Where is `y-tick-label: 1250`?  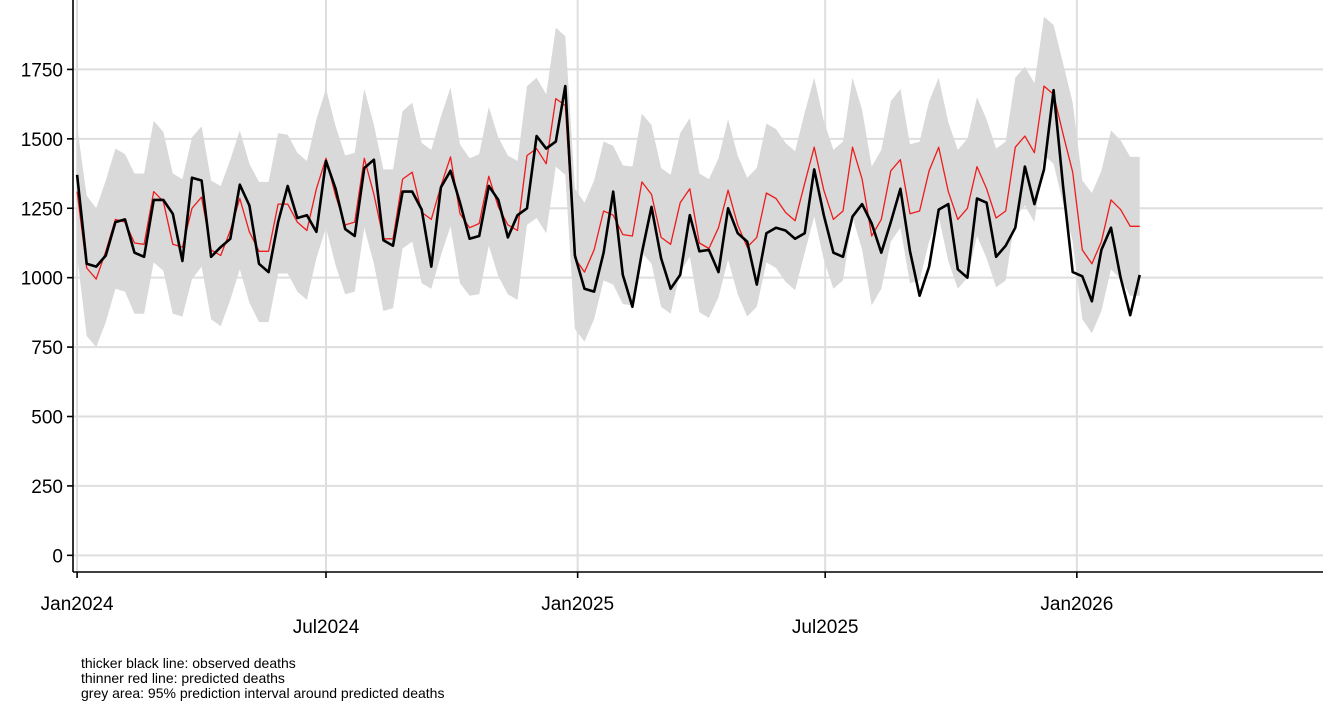 y-tick-label: 1250 is located at coordinates (42, 209).